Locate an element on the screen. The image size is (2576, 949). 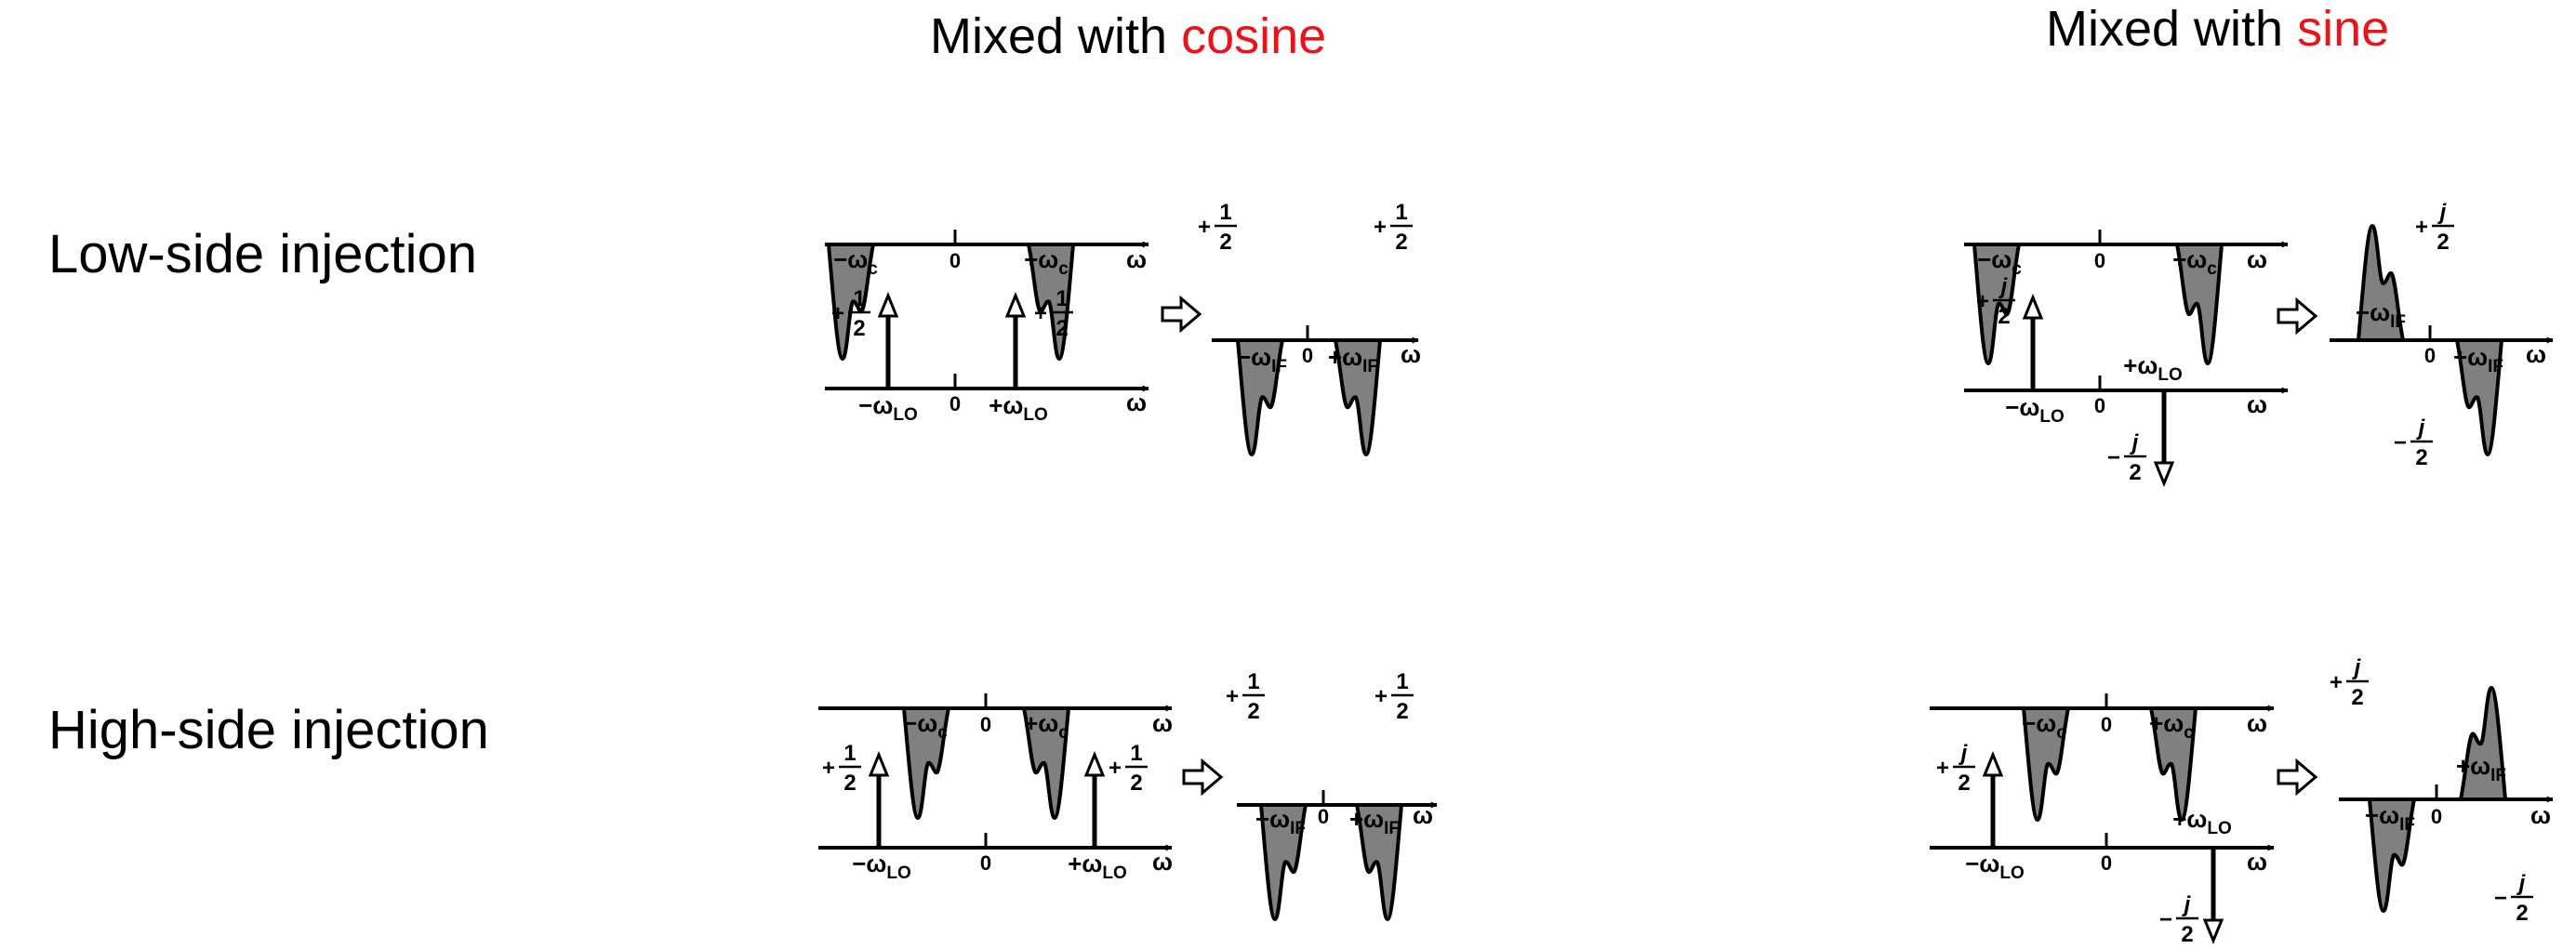
lowcos-label-neg-wlo: −ωLO is located at coordinates (888, 408).